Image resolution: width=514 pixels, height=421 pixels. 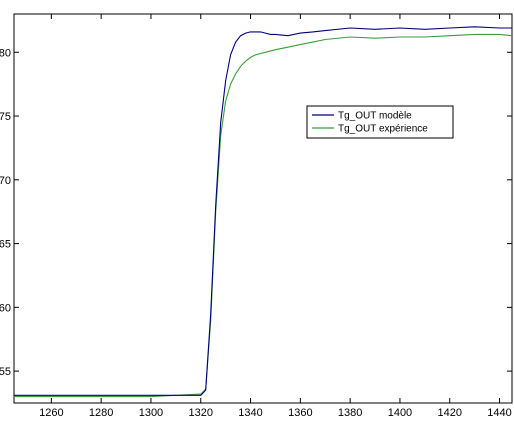 I want to click on x-tick-label: 1340, so click(x=250, y=413).